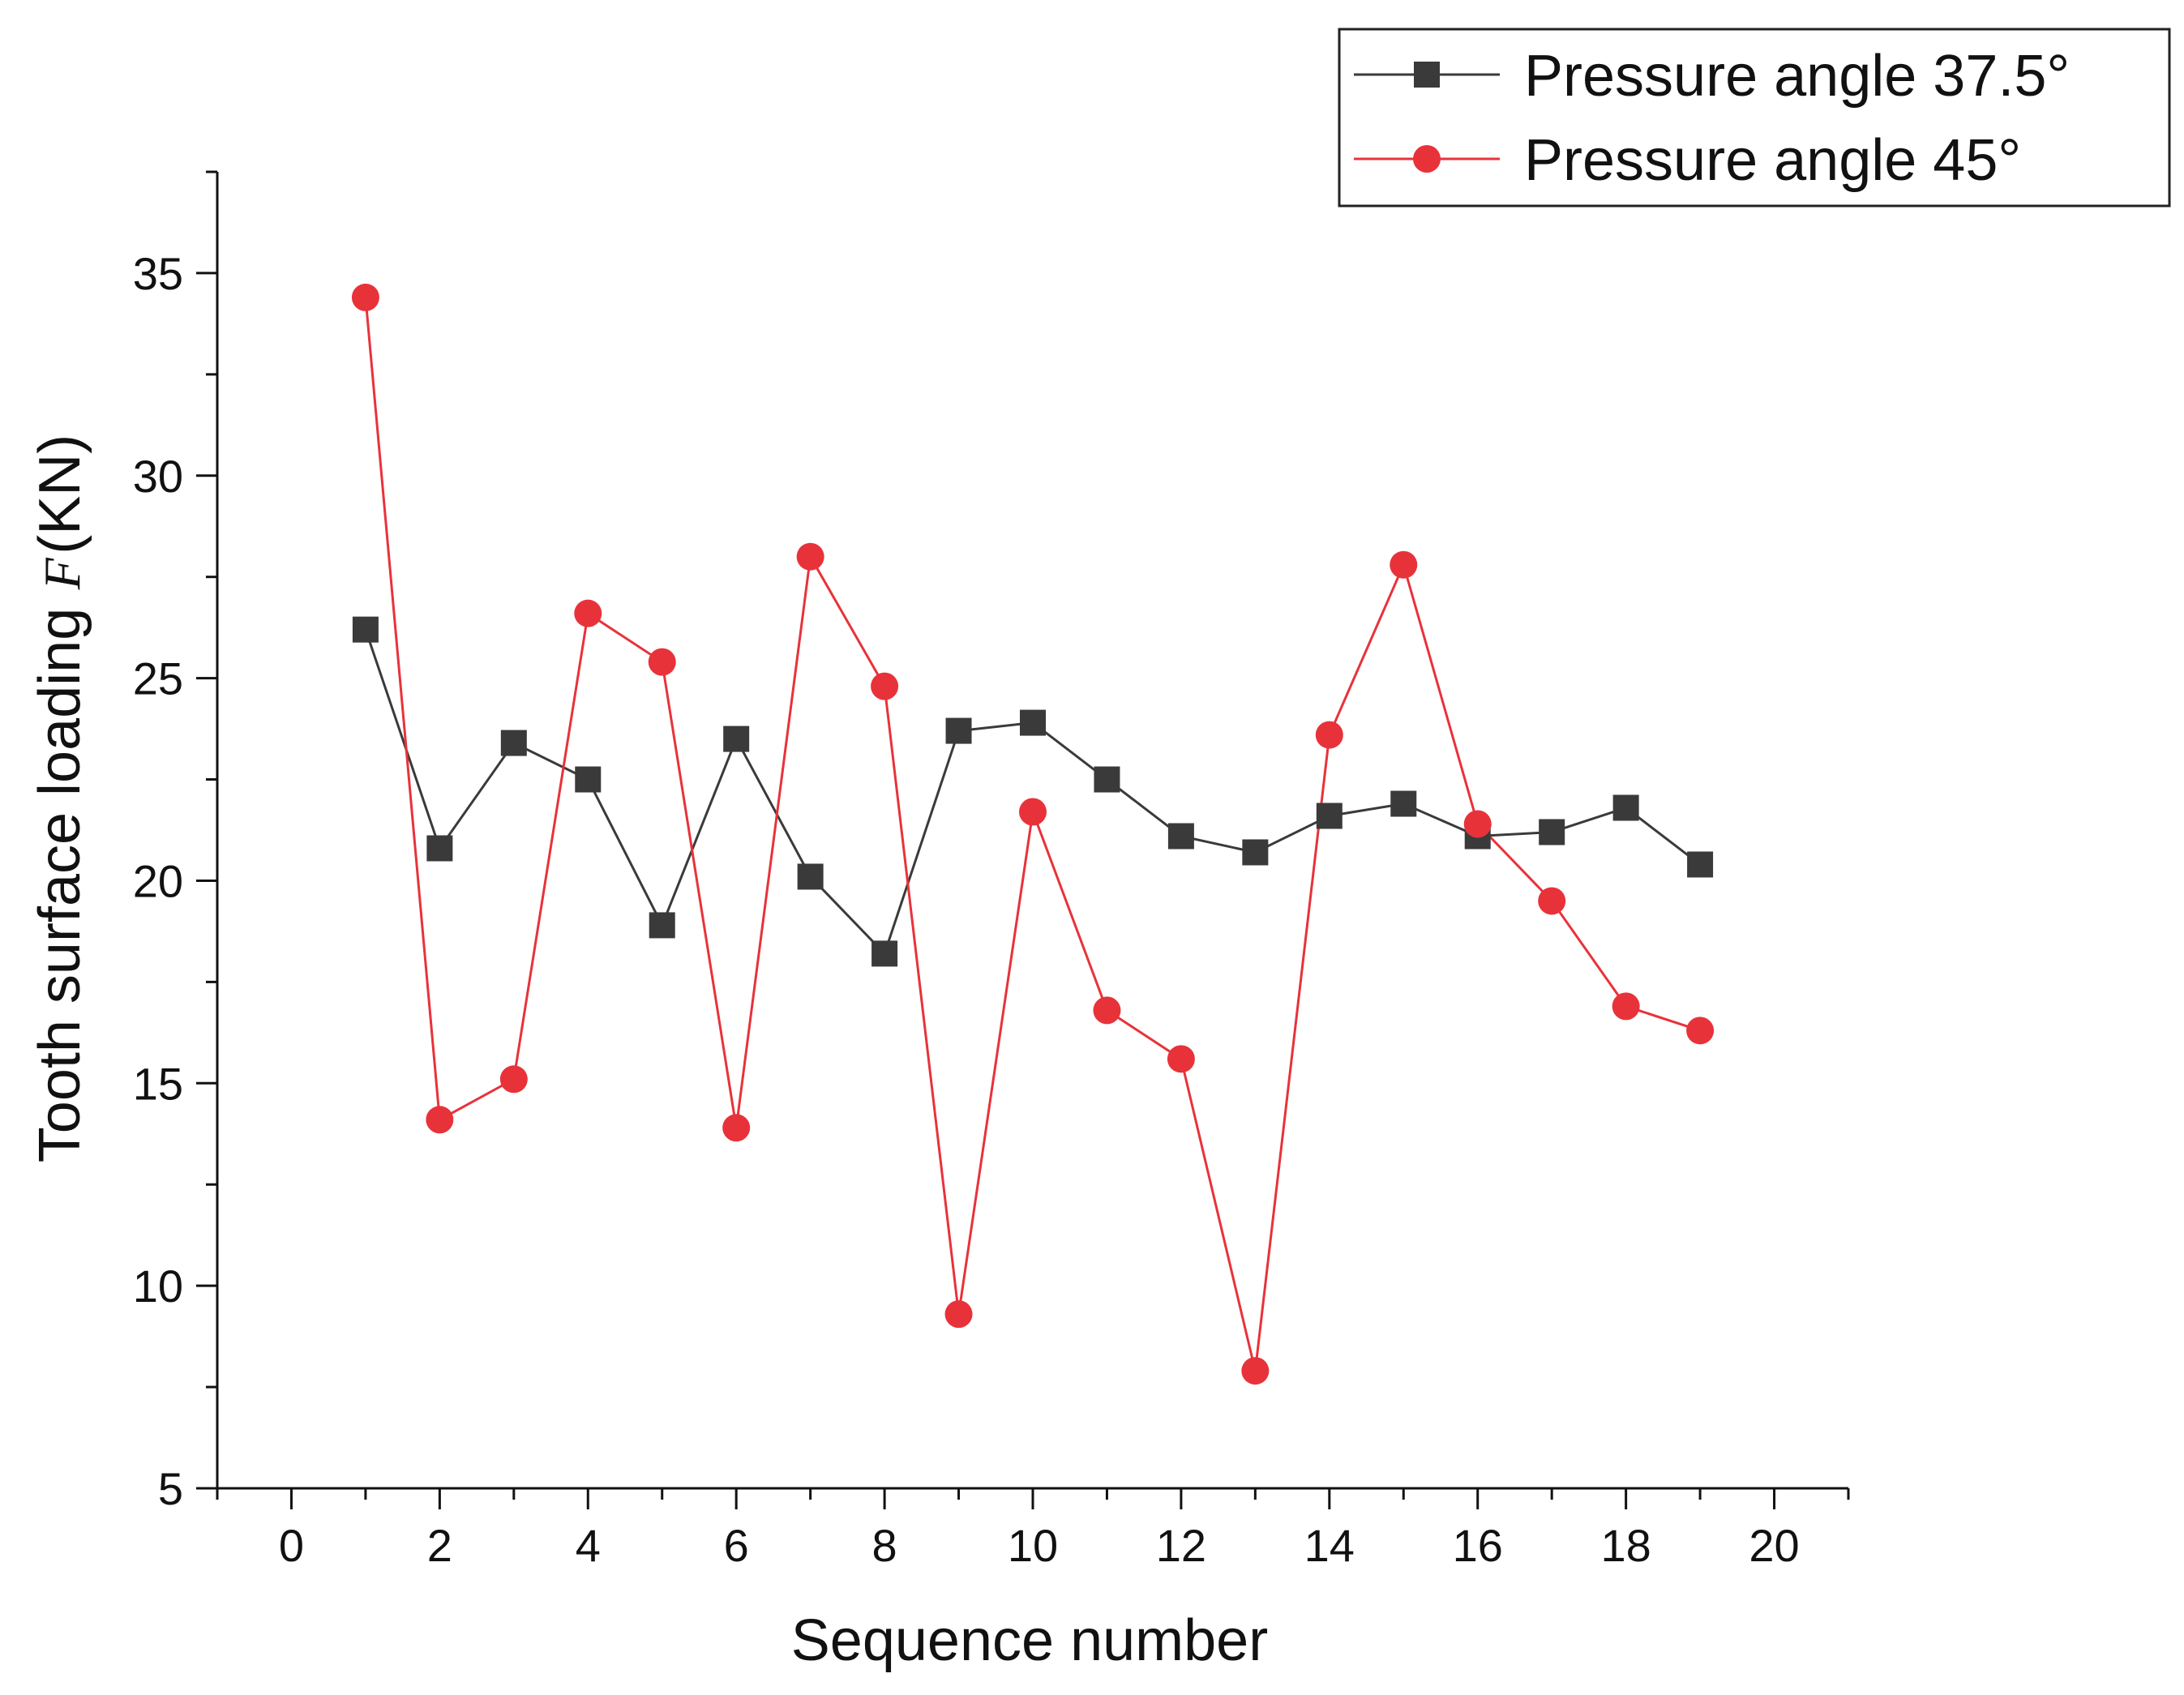 The height and width of the screenshot is (1695, 2184). I want to click on y-tick-label: 15, so click(158, 1083).